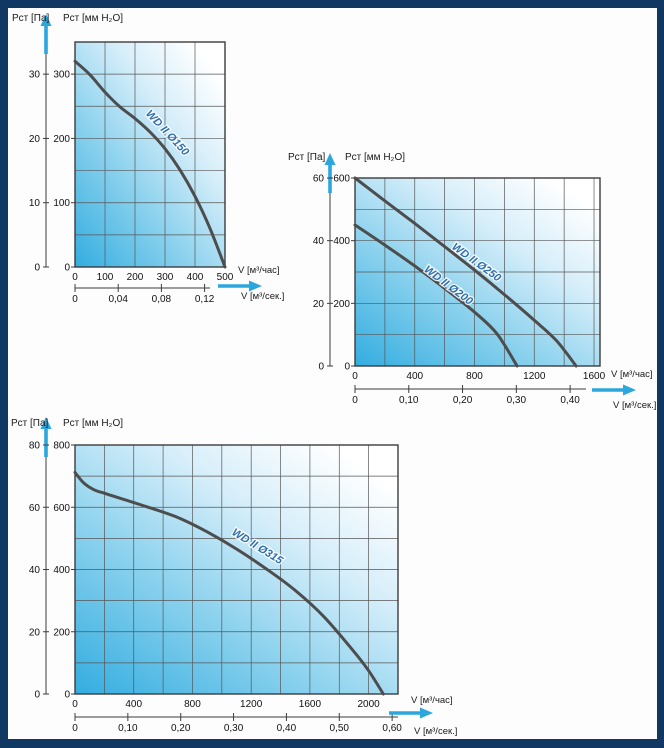 The image size is (664, 748). What do you see at coordinates (432, 700) in the screenshot?
I see `chart3-flow-hour-label: V [м³/час]` at bounding box center [432, 700].